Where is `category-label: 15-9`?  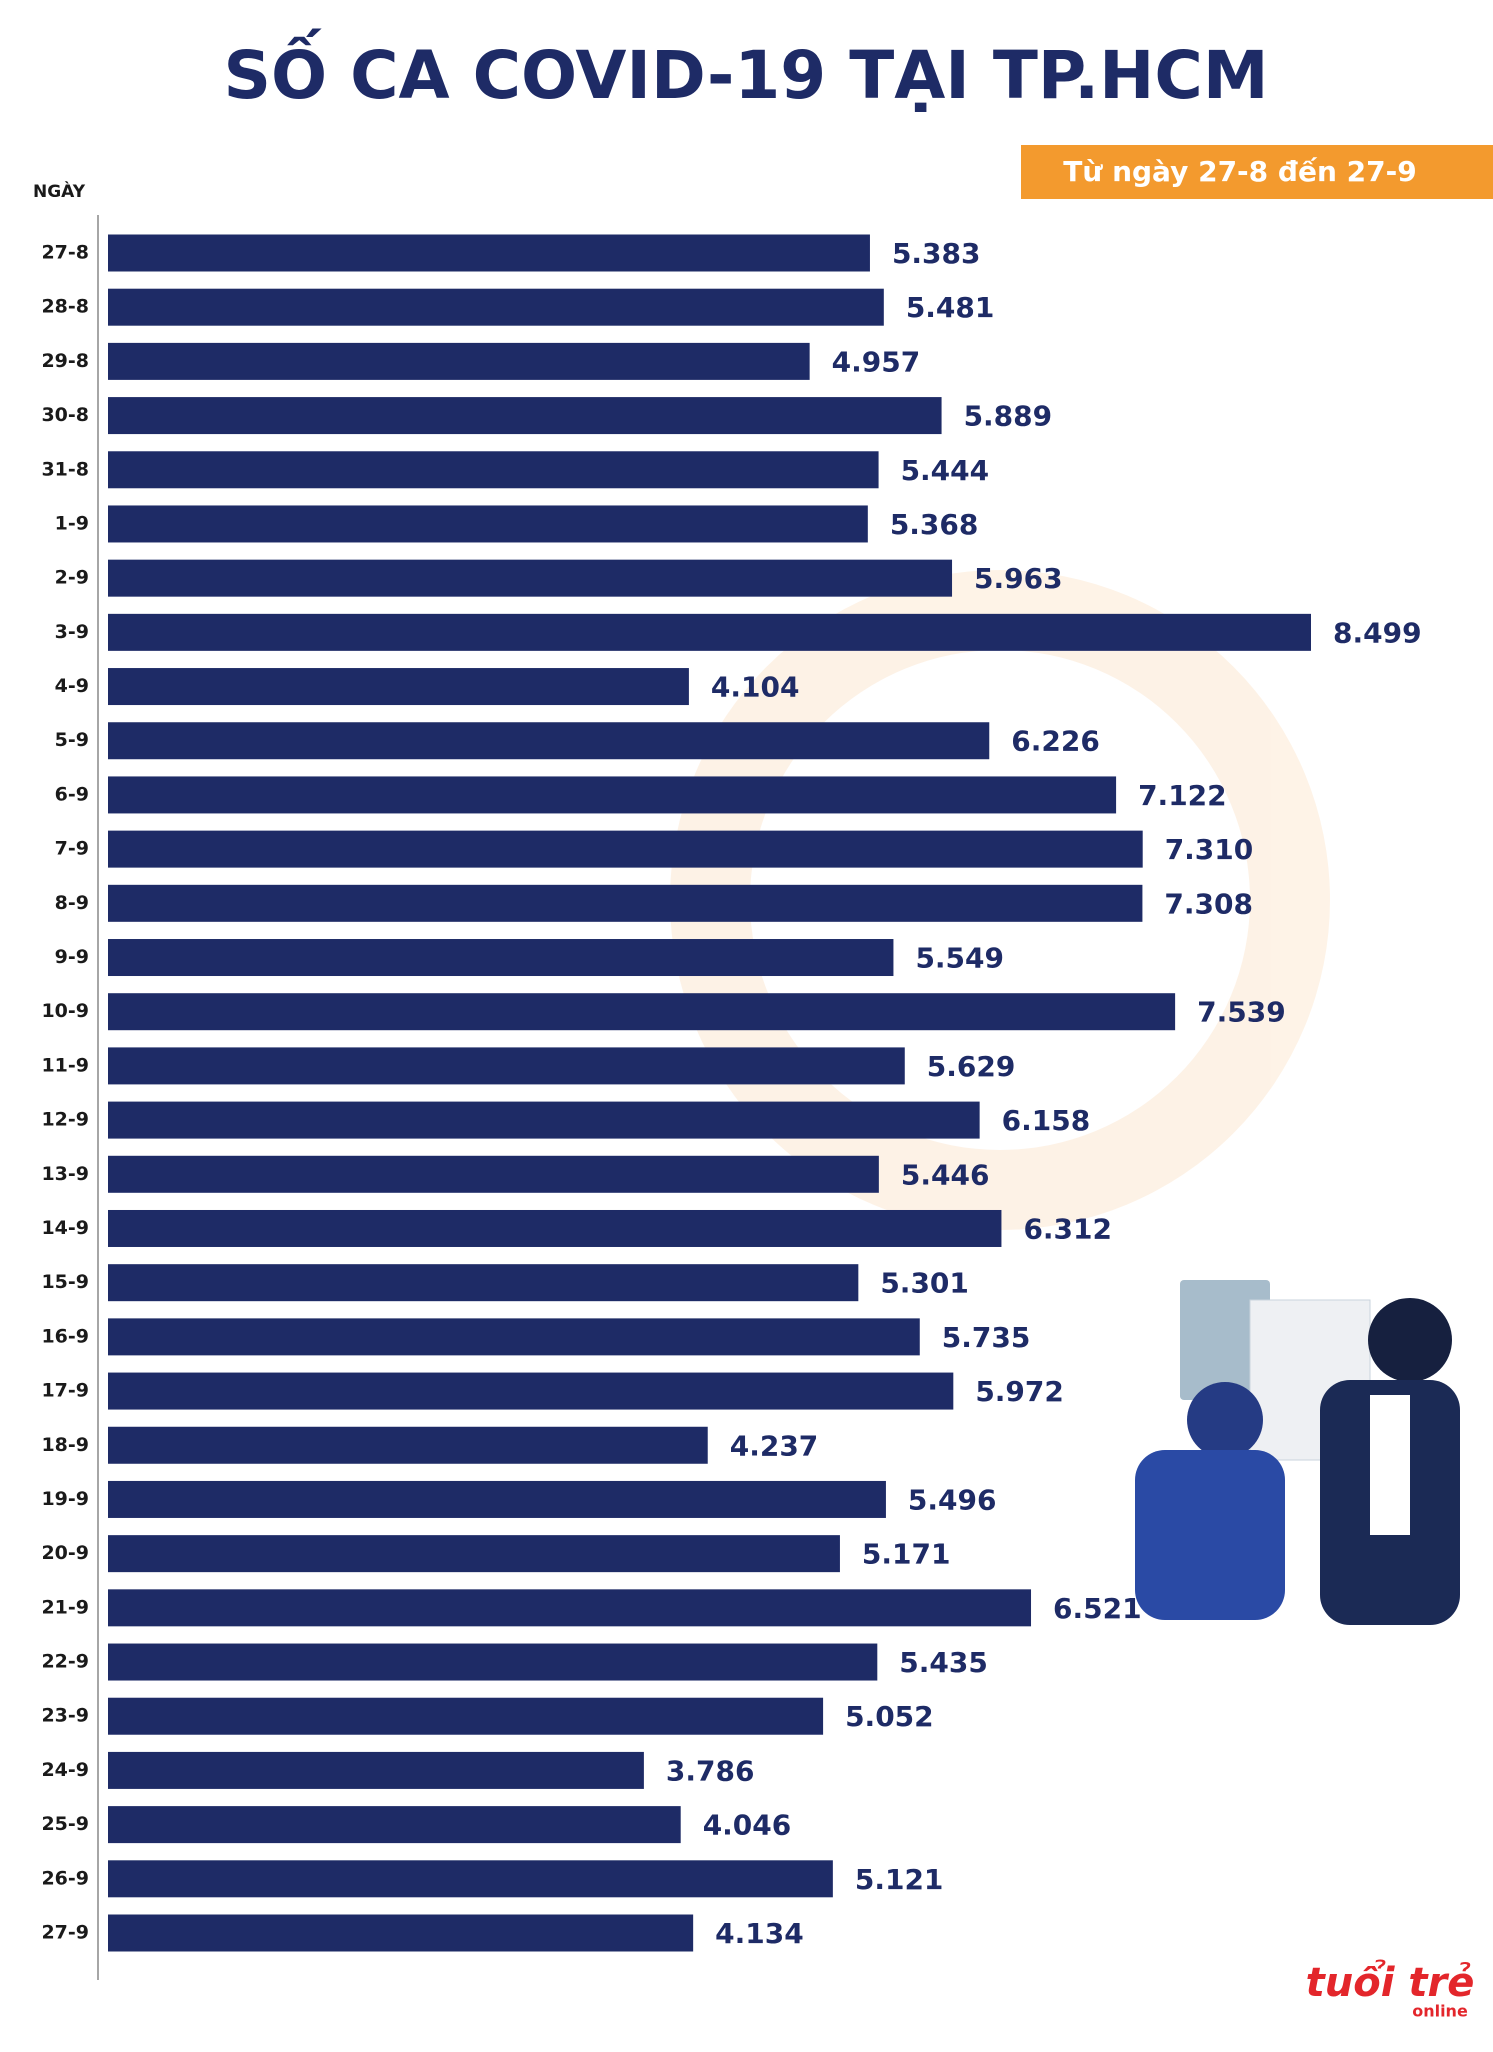 category-label: 15-9 is located at coordinates (65, 1282).